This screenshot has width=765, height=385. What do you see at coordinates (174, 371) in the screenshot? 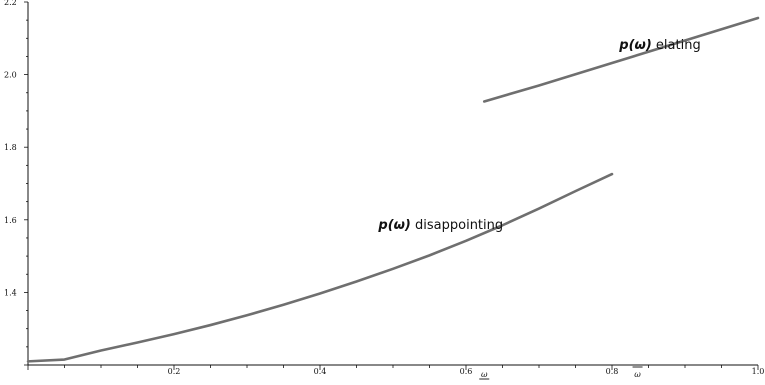
I see `x-tick-label: 0.2` at bounding box center [174, 371].